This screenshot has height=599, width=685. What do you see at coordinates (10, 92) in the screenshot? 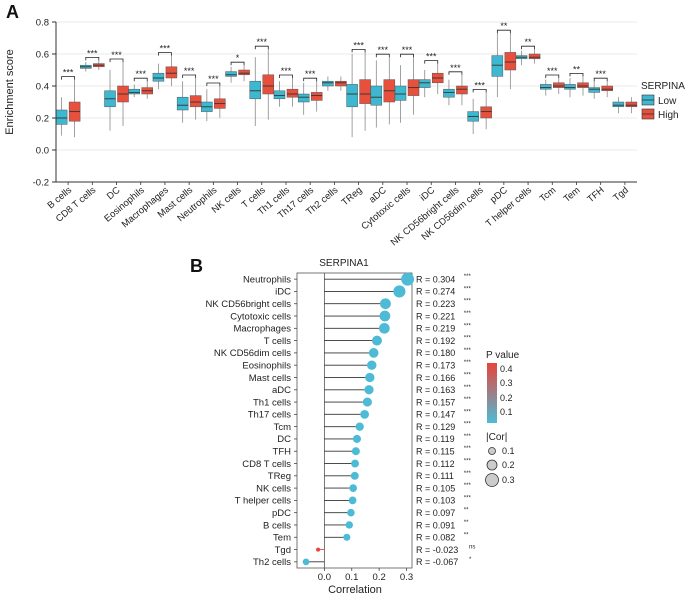
I see `boxplot-y-axis-label: Enrichment score` at bounding box center [10, 92].